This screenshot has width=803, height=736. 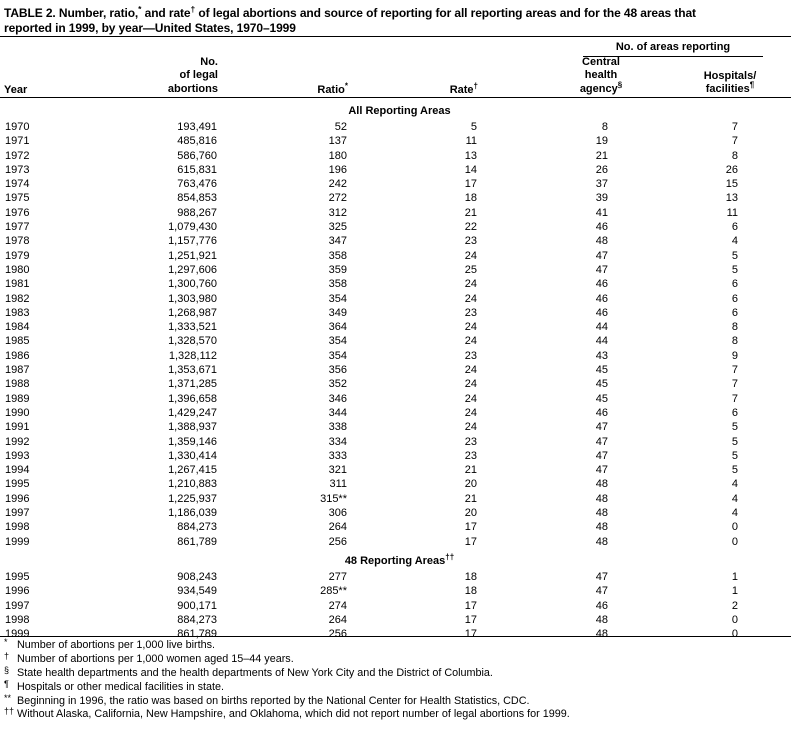 What do you see at coordinates (17, 470) in the screenshot?
I see `year-cell: 1994` at bounding box center [17, 470].